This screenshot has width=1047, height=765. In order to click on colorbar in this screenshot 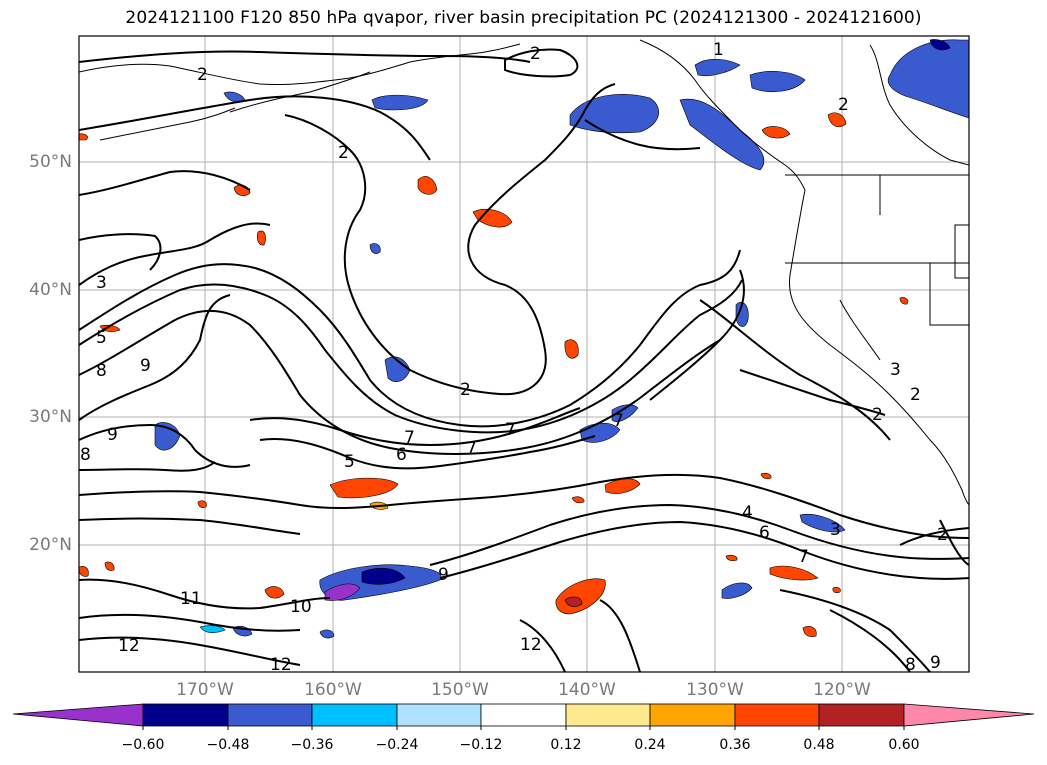, I will do `click(523, 716)`.